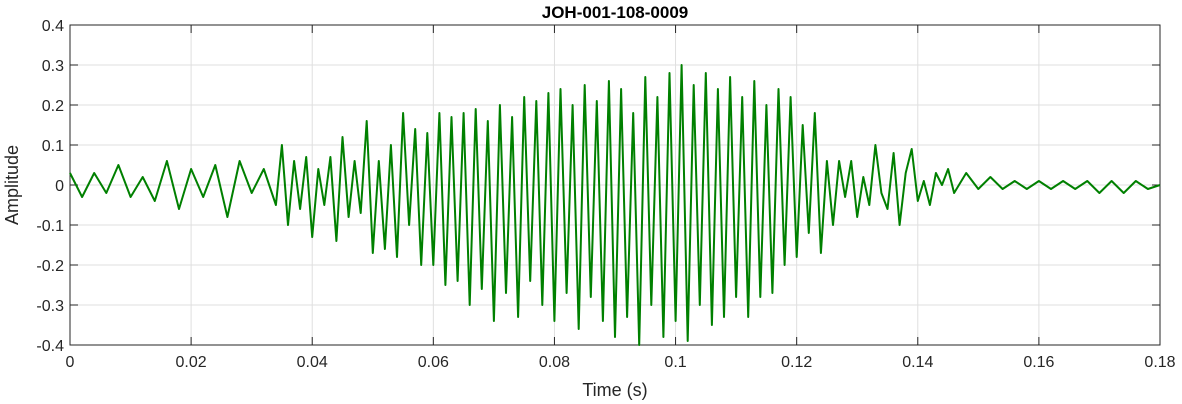 The image size is (1182, 404). What do you see at coordinates (191, 362) in the screenshot?
I see `x-tick-label: 0.02` at bounding box center [191, 362].